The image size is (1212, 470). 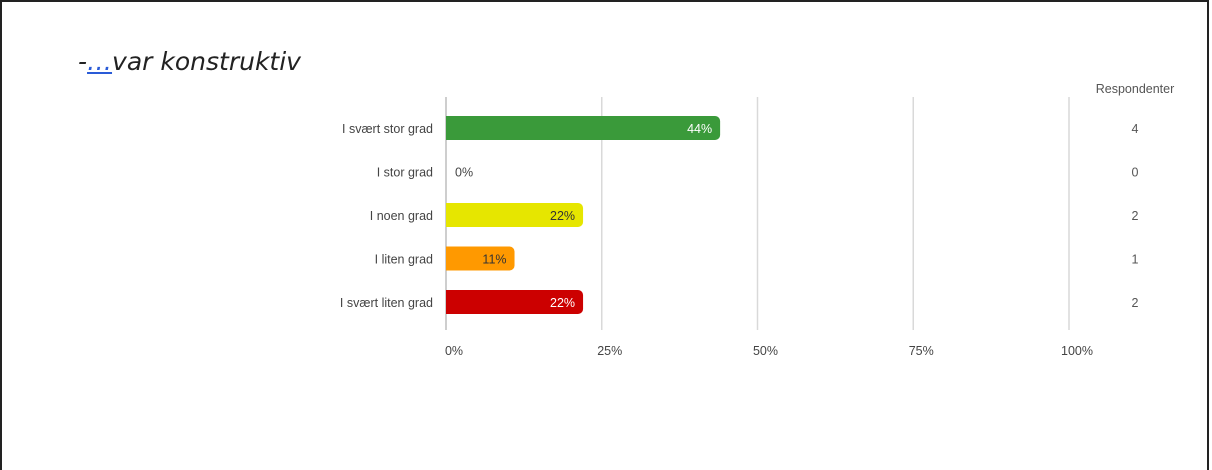 What do you see at coordinates (765, 351) in the screenshot?
I see `x-tick-label: 50%` at bounding box center [765, 351].